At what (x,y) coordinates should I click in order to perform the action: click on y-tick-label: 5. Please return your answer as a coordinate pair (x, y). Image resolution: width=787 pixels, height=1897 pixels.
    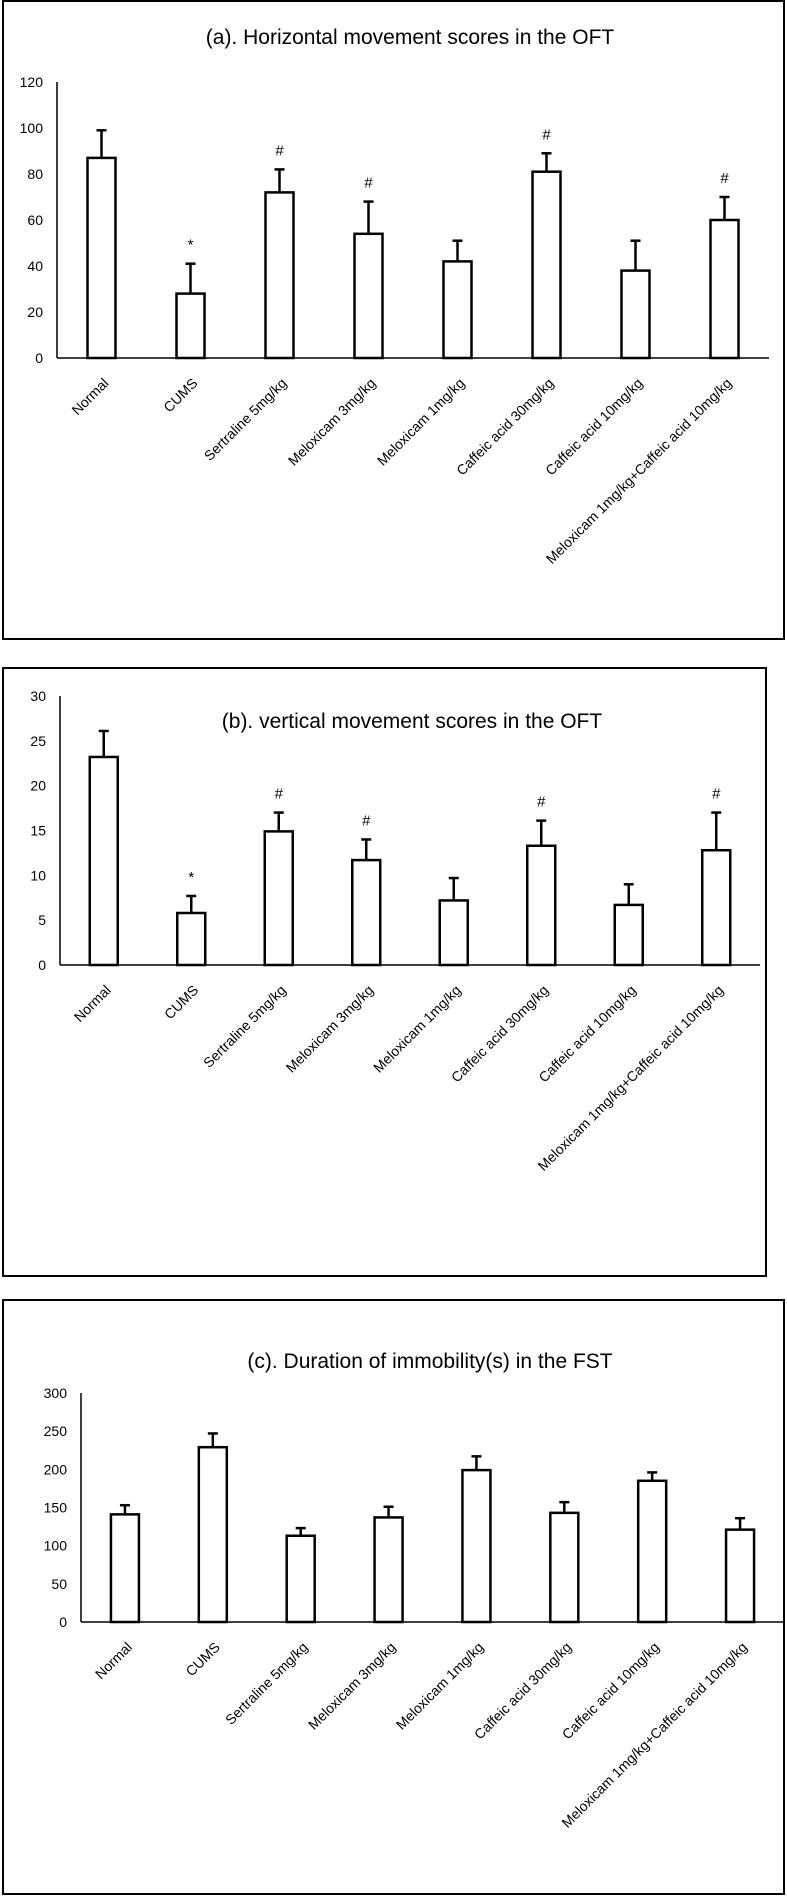
    Looking at the image, I should click on (42, 920).